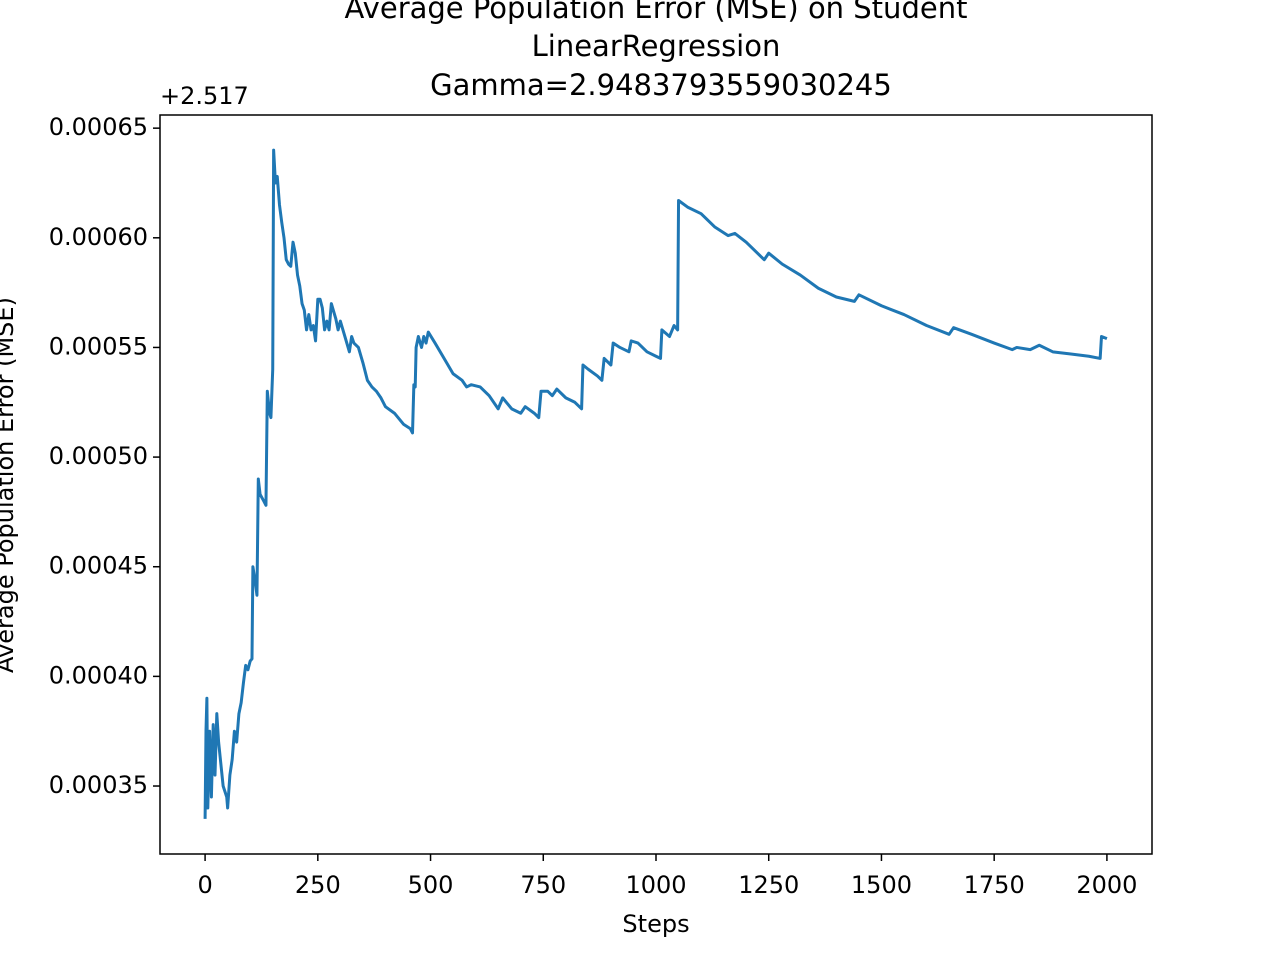 This screenshot has width=1280, height=960. What do you see at coordinates (318, 885) in the screenshot?
I see `x-tick-label: 250` at bounding box center [318, 885].